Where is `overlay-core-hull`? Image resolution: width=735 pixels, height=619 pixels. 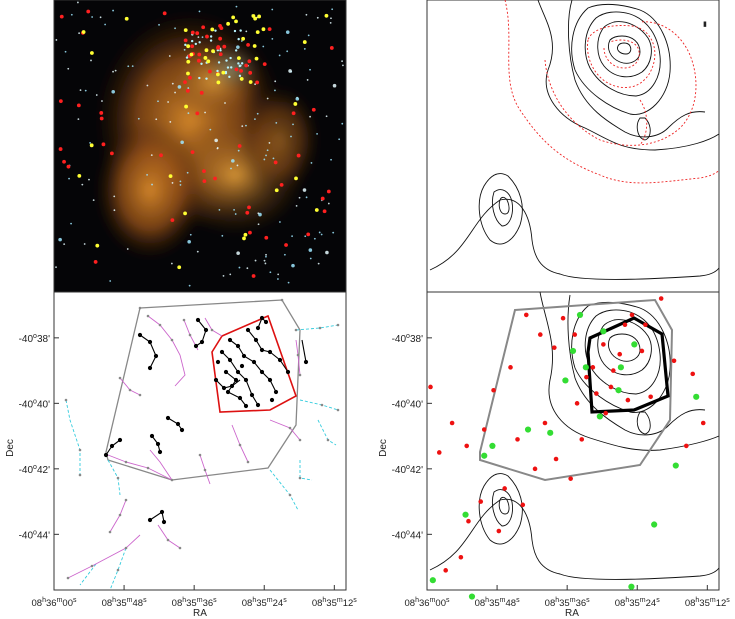
overlay-core-hull is located at coordinates (628, 365).